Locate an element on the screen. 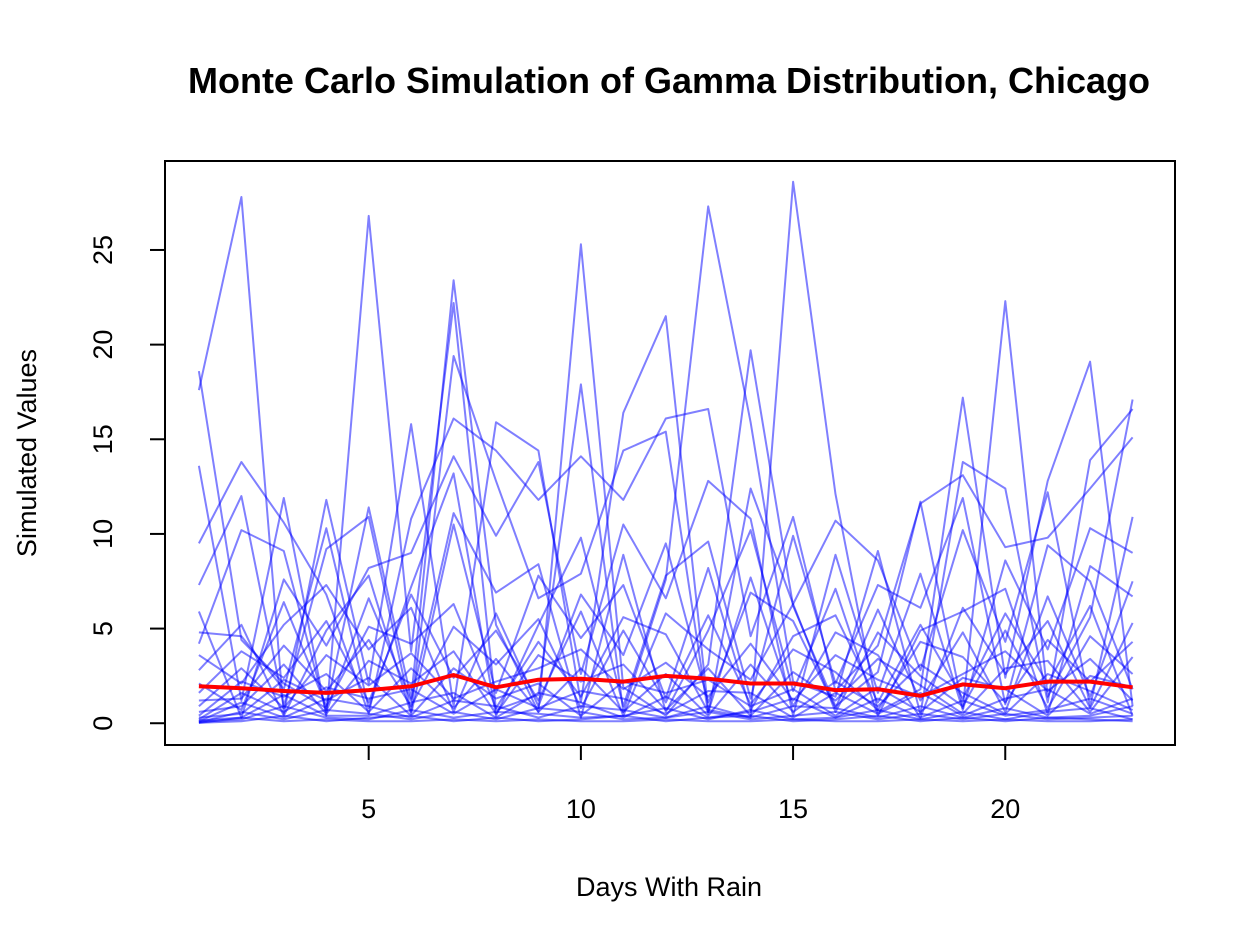  y-tick-label: 25 is located at coordinates (103, 250).